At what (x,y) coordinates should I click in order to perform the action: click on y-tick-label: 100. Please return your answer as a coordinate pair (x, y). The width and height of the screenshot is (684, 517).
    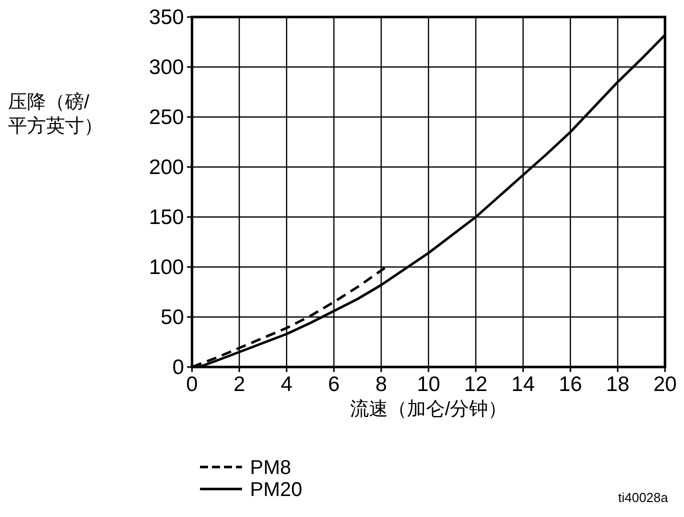
    Looking at the image, I should click on (166, 267).